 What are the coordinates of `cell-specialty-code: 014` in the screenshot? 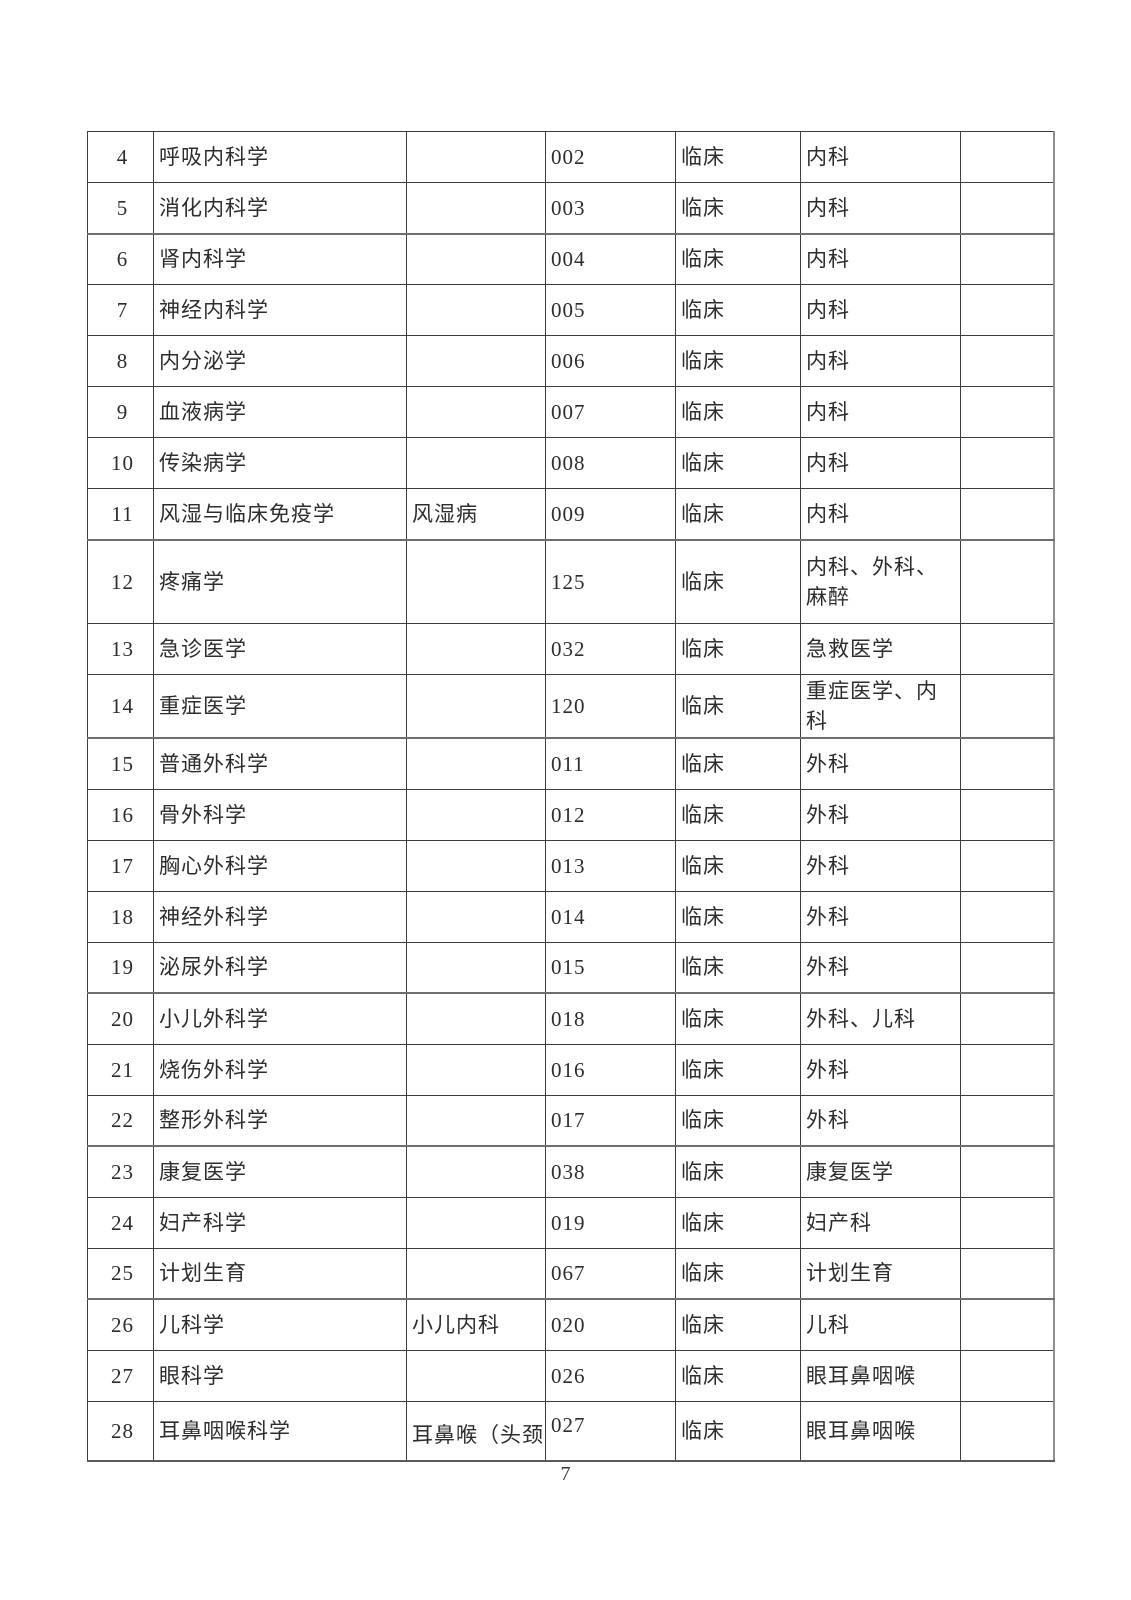 It's located at (610, 916).